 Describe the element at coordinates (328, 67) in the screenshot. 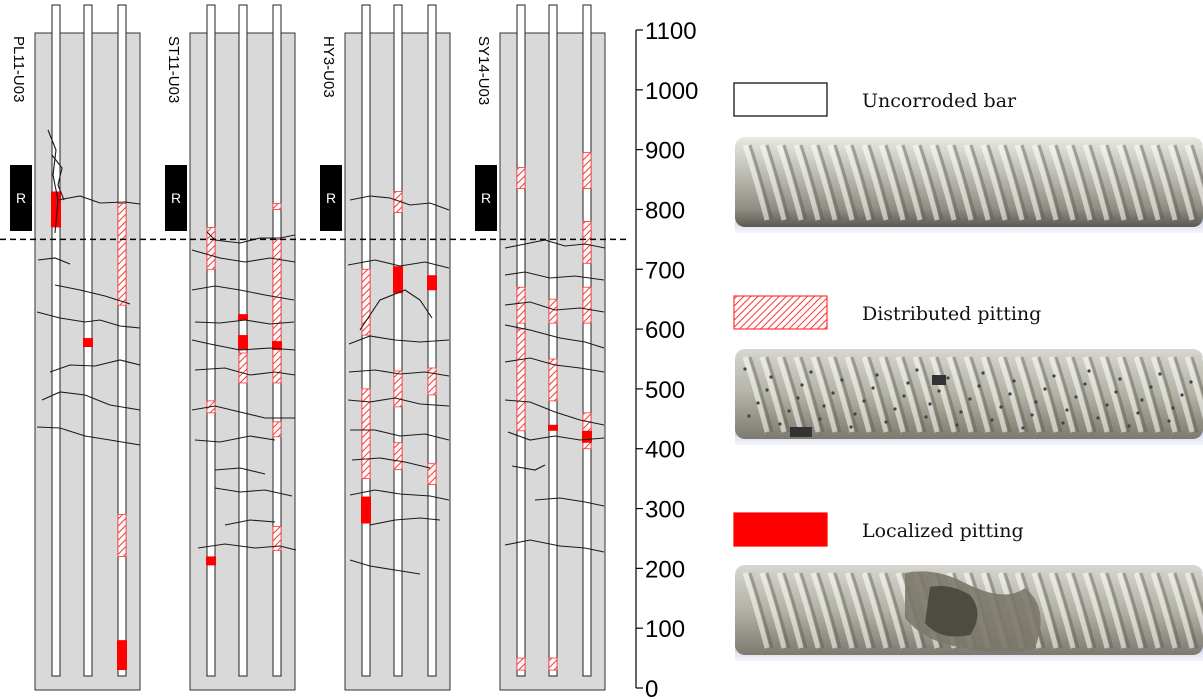

I see `specimen-name: HY3-U03` at that location.